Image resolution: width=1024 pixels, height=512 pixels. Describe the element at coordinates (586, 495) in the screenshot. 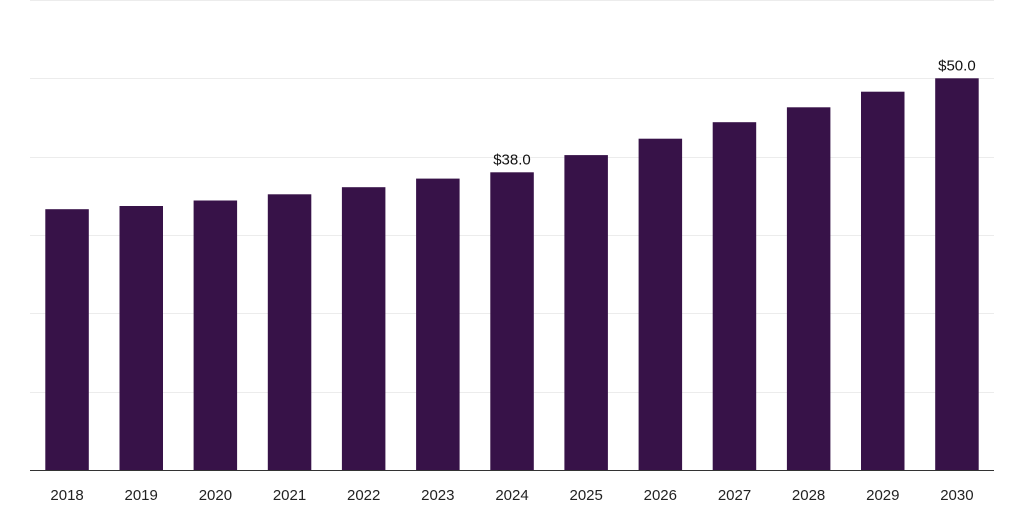

I see `x-tick-label-2025: 2025` at that location.